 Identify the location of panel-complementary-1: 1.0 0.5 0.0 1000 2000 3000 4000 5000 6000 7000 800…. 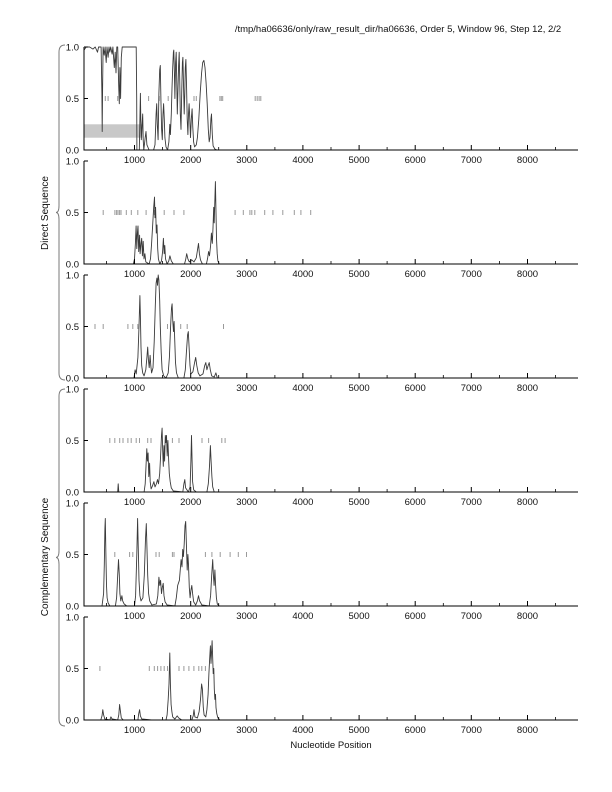
(322, 446).